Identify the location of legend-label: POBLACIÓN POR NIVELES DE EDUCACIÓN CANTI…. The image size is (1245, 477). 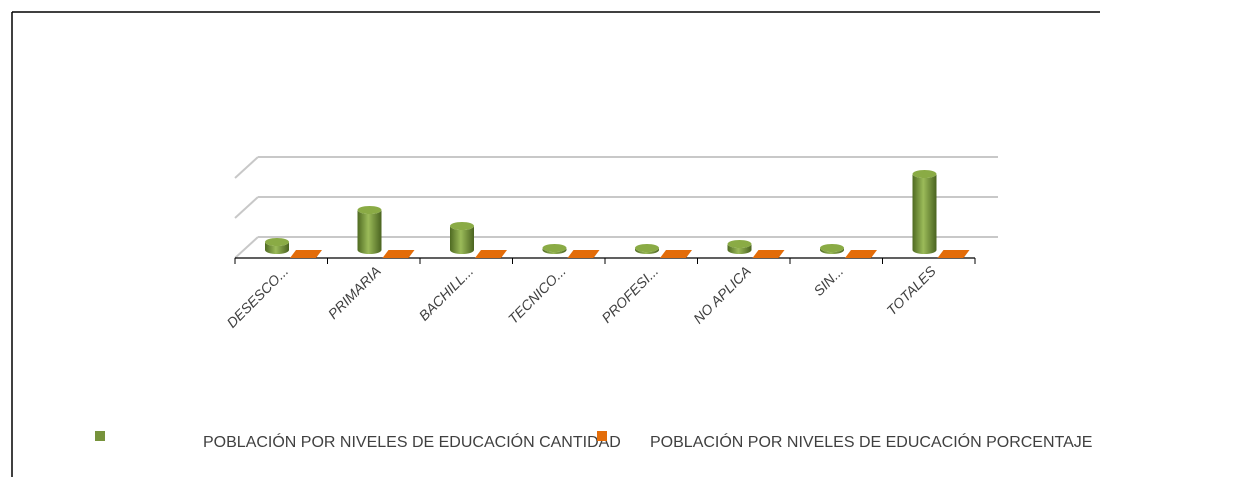
(412, 441).